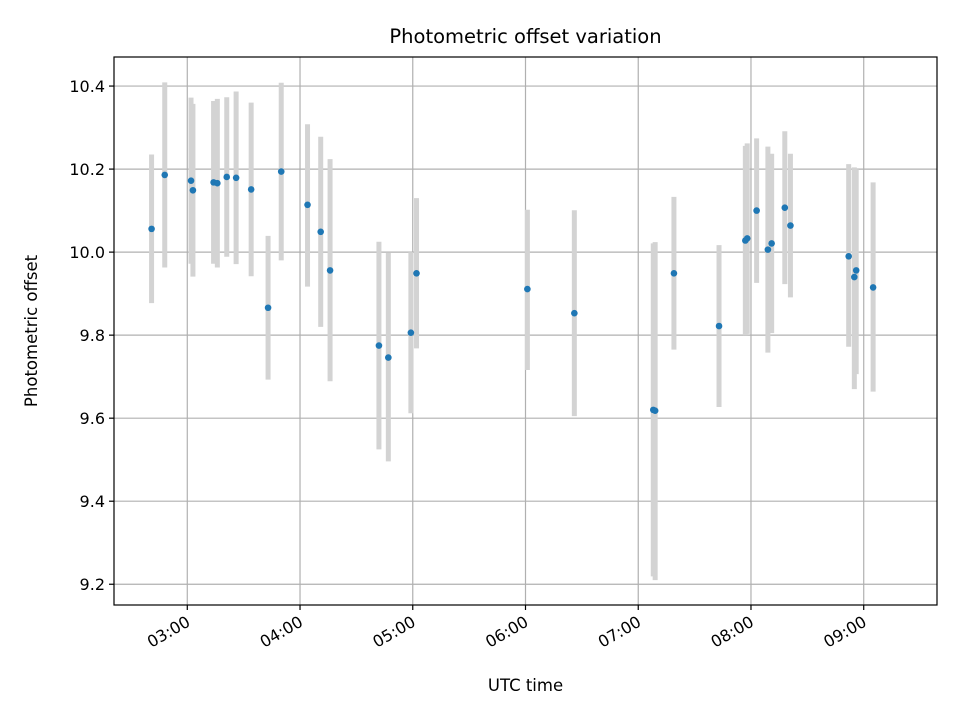 The width and height of the screenshot is (960, 720). I want to click on x-tick-label: 05:00, so click(393, 632).